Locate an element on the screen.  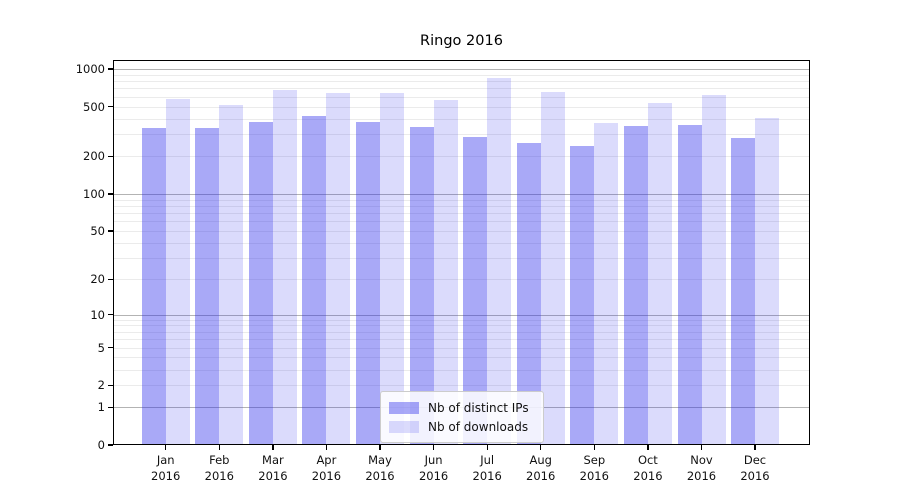
y-tick-label: 0 is located at coordinates (101, 445).